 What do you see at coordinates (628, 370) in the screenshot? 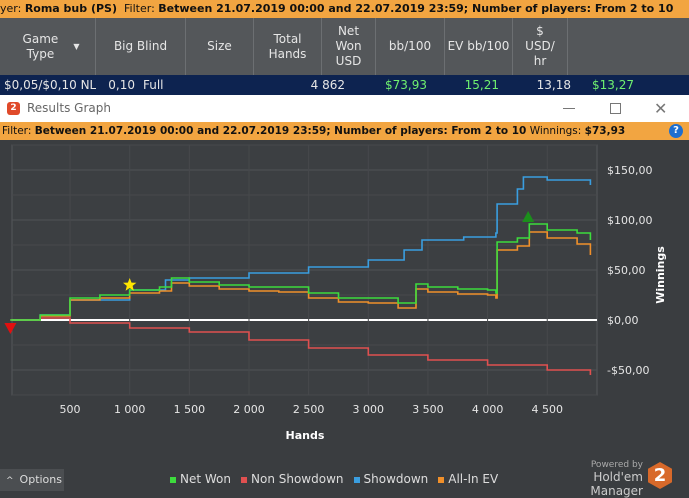
I see `y-tick-label: -$50,00` at bounding box center [628, 370].